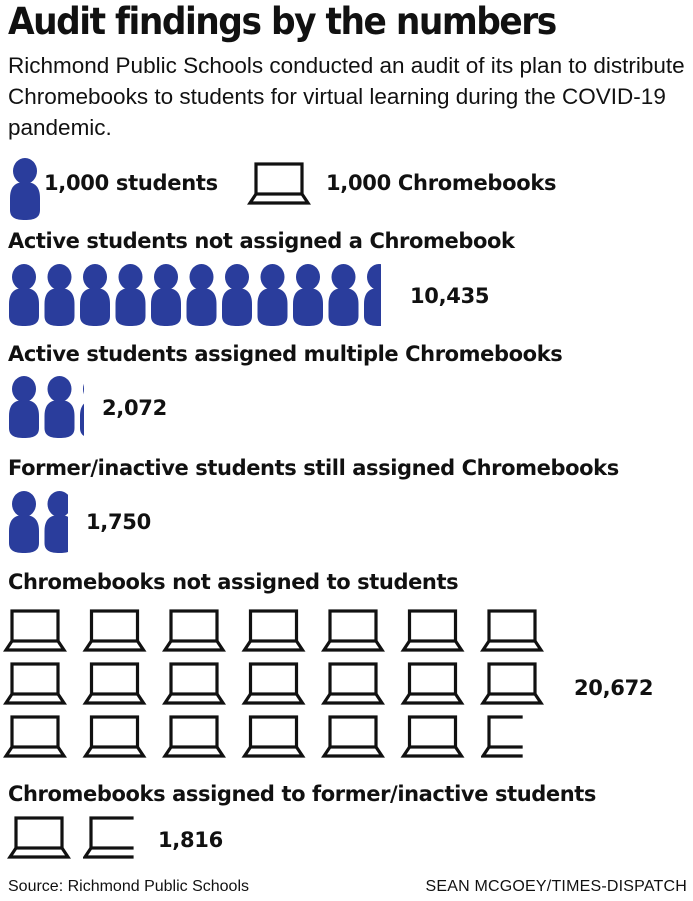 The height and width of the screenshot is (901, 693). Describe the element at coordinates (118, 522) in the screenshot. I see `section-value-3: 1,750` at that location.